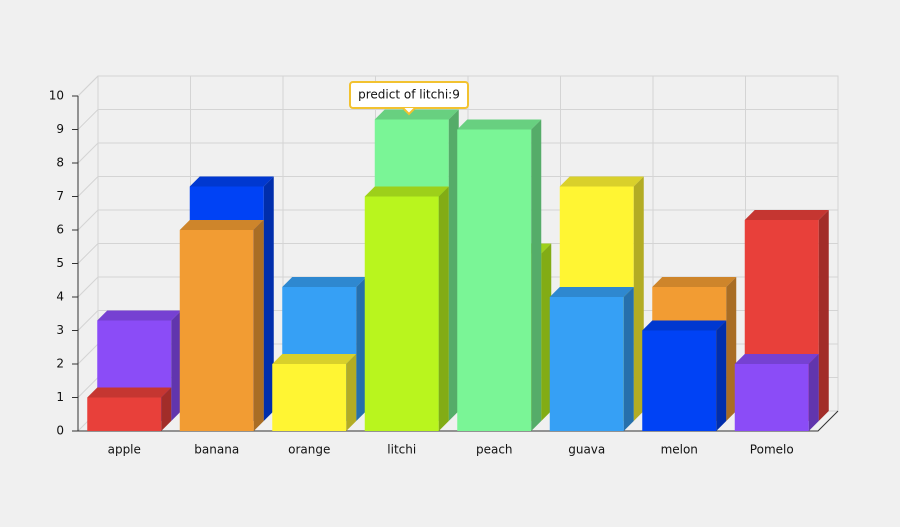  What do you see at coordinates (60, 230) in the screenshot?
I see `y-tick-label: 6` at bounding box center [60, 230].